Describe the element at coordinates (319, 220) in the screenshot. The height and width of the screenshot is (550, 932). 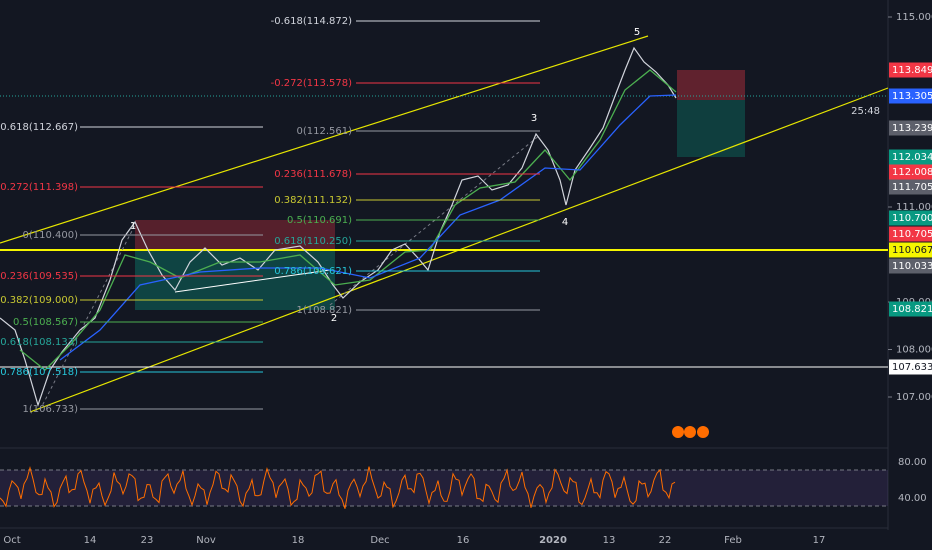
I see `fib-label: 0.5(110.691)` at that location.